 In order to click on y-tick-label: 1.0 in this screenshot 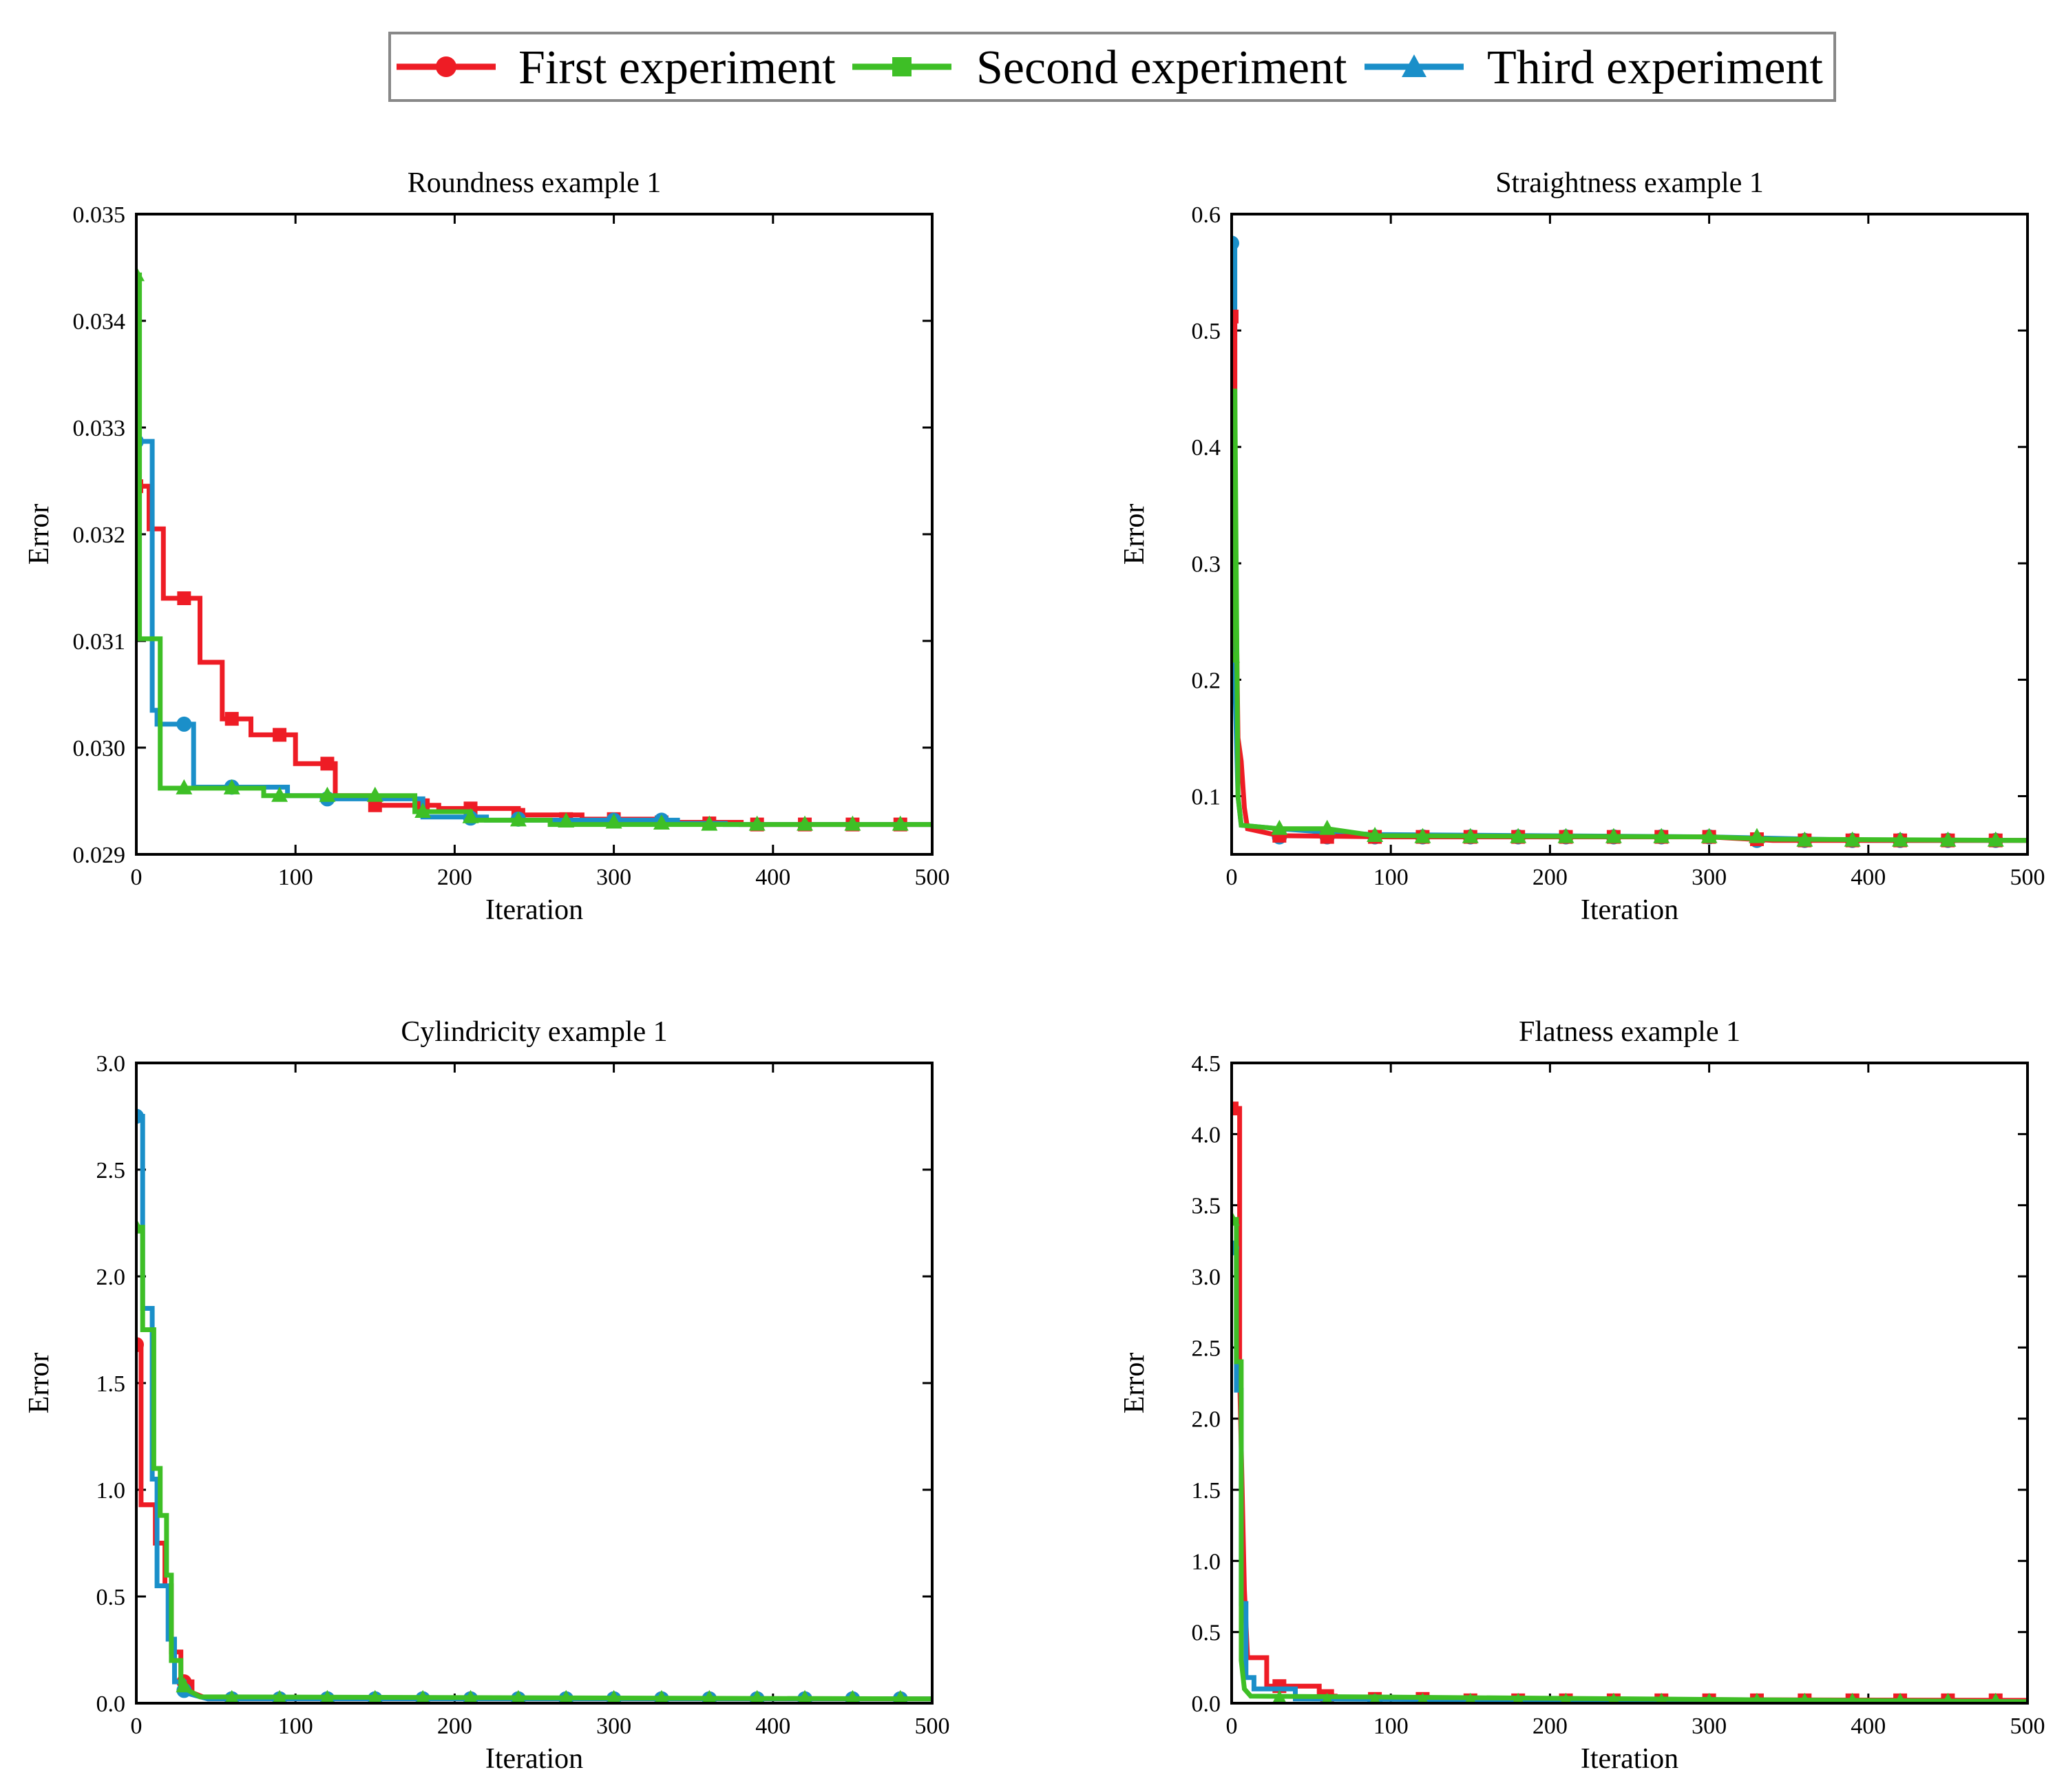, I will do `click(1206, 1561)`.